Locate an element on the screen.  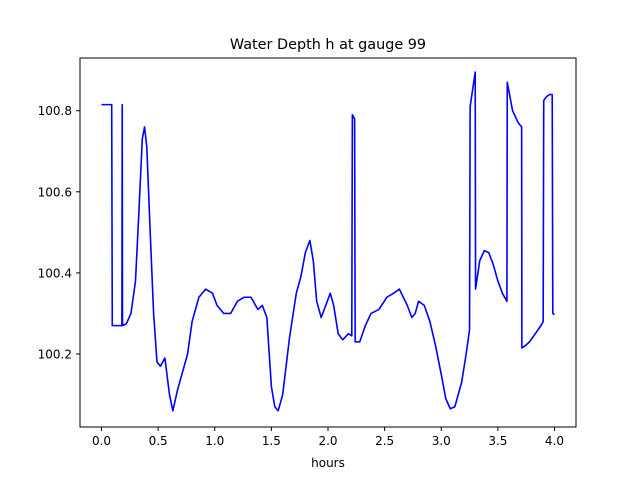
chart-title: Water Depth h at gauge 99 is located at coordinates (328, 45).